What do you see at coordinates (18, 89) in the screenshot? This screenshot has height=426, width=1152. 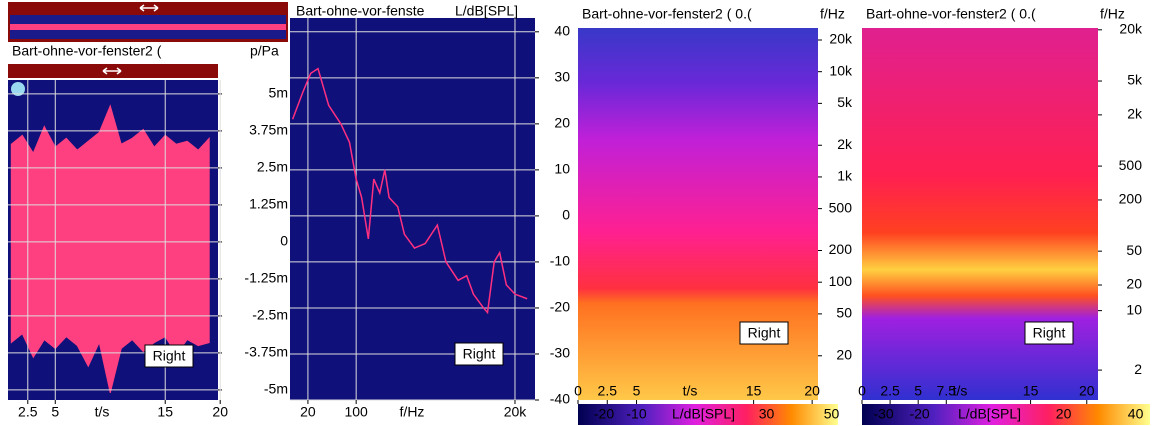 I see `status-icon` at bounding box center [18, 89].